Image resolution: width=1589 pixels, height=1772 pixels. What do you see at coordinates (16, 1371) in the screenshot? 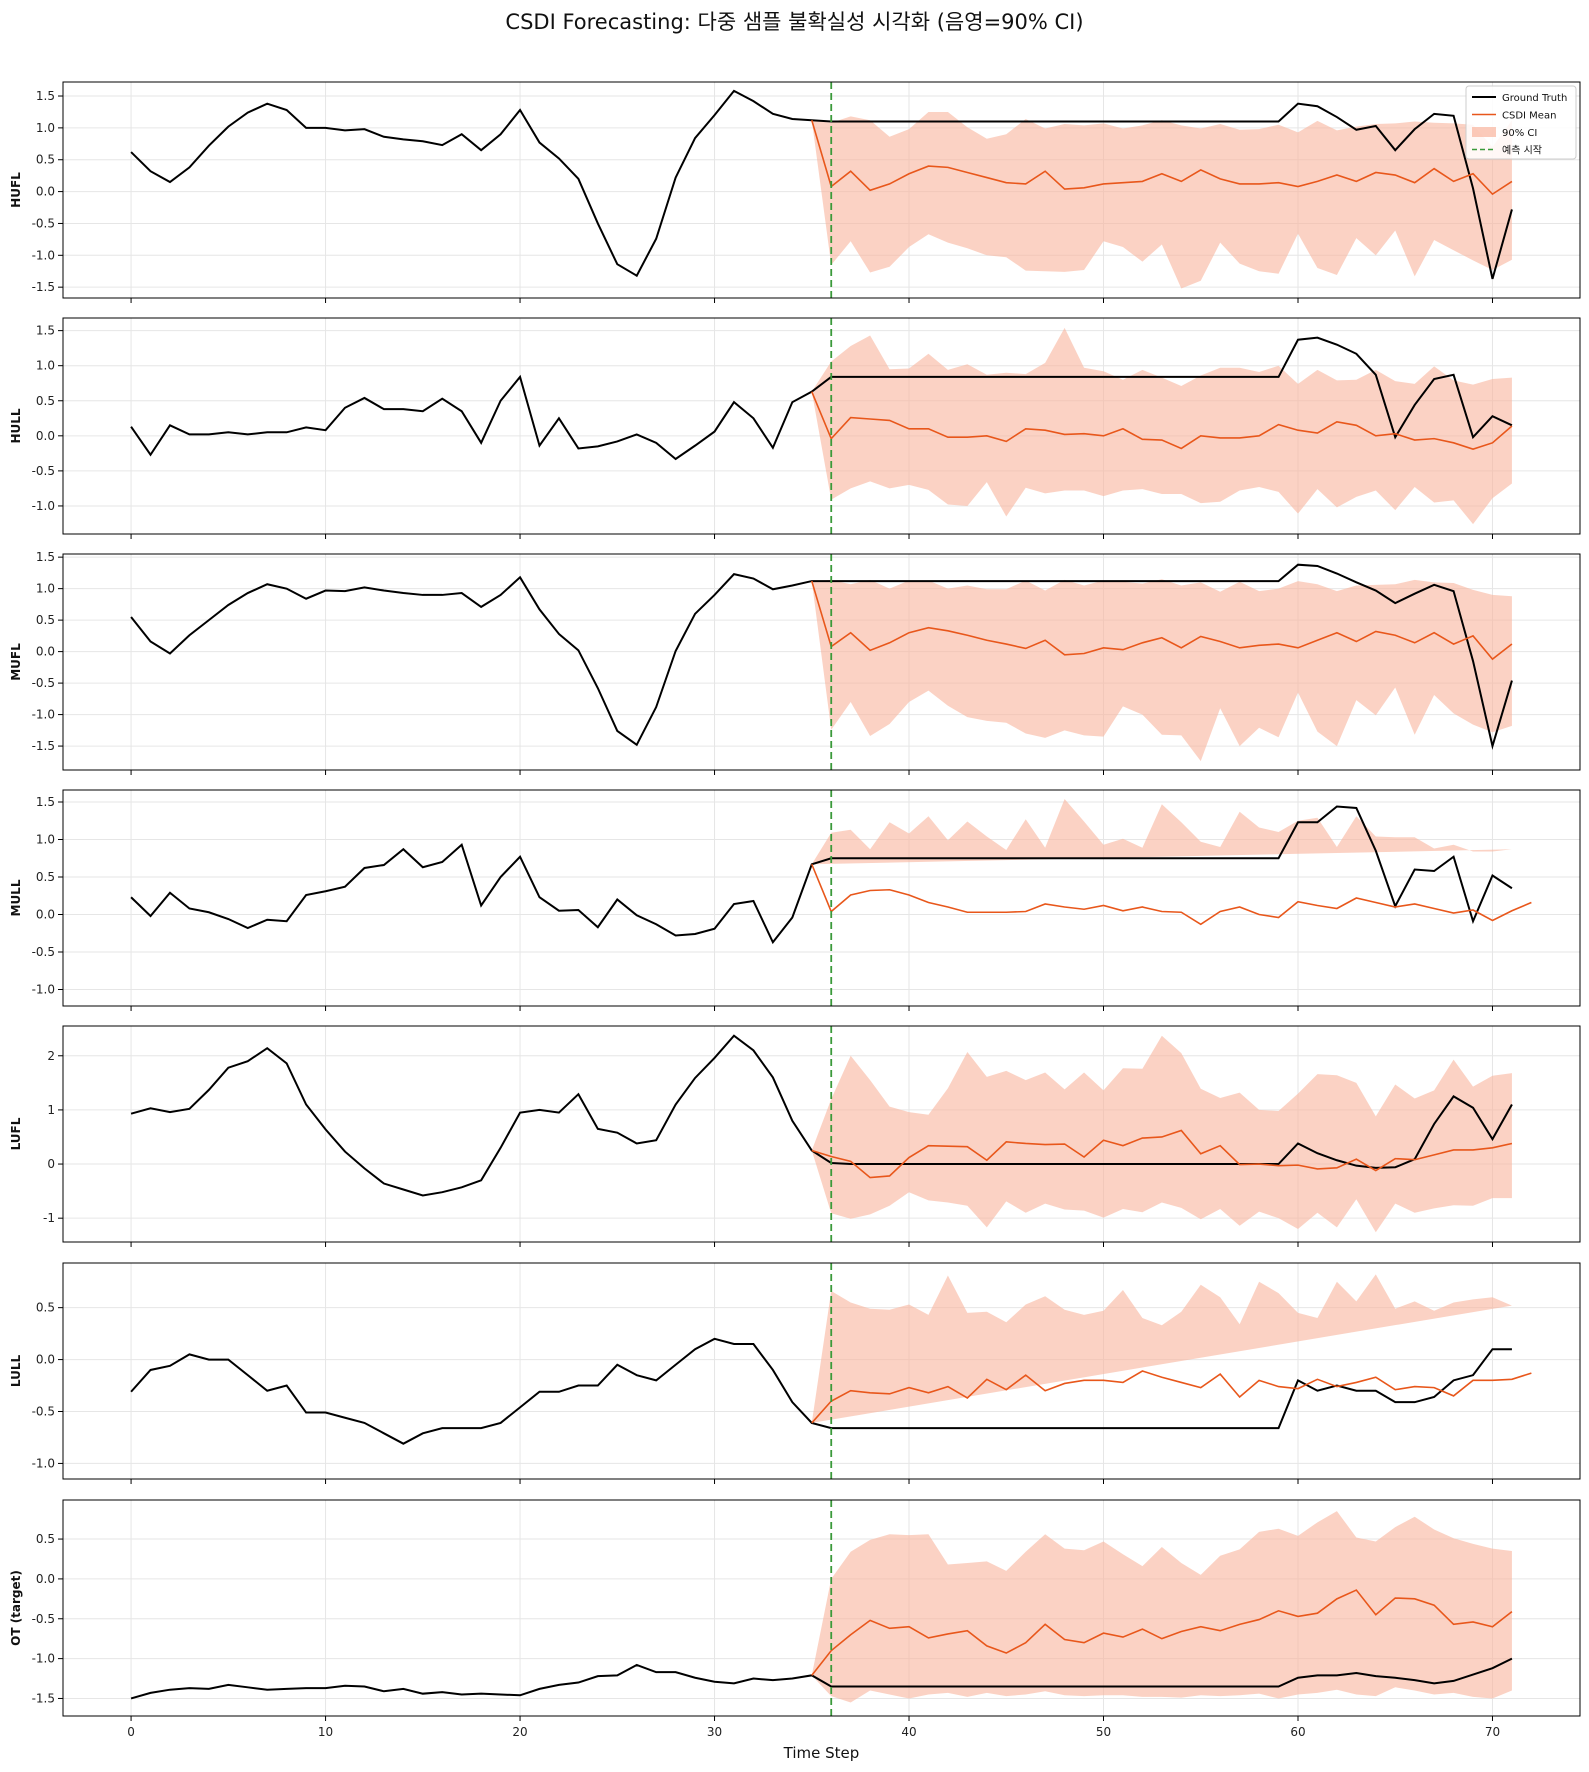
I see `y-axis-label: LULL` at bounding box center [16, 1371].